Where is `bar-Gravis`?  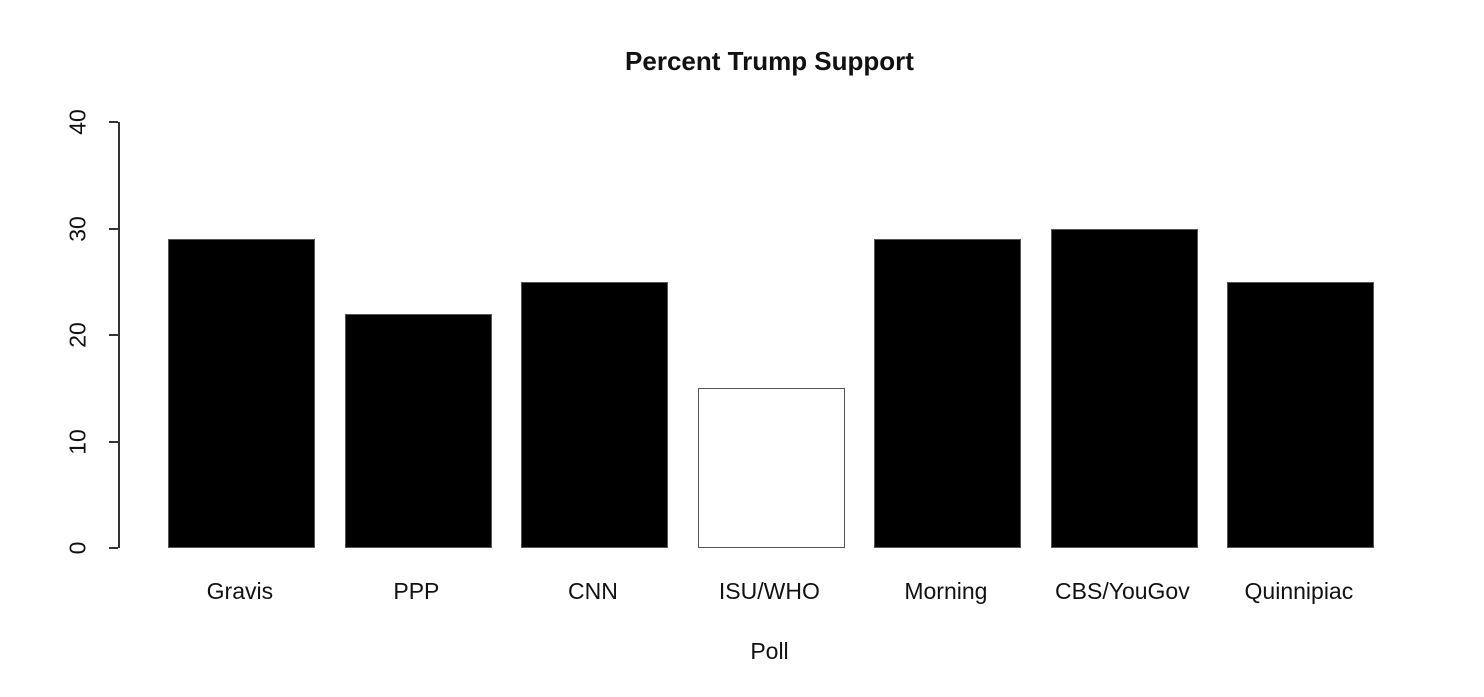
bar-Gravis is located at coordinates (242, 393).